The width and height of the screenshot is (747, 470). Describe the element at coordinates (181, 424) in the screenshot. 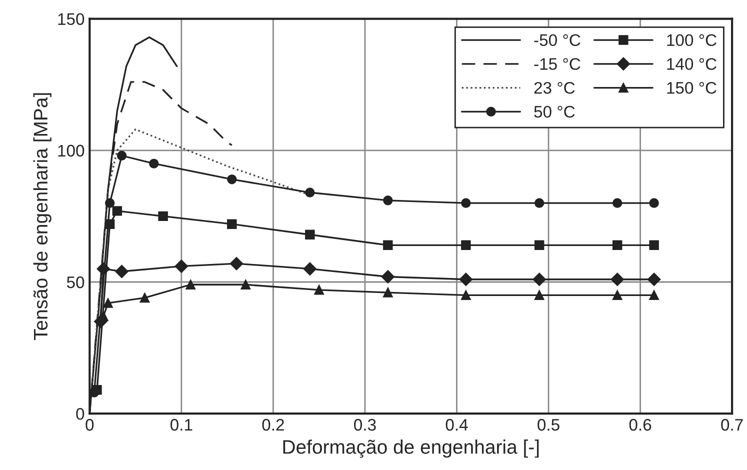

I see `x-tick-label: 0.1` at that location.